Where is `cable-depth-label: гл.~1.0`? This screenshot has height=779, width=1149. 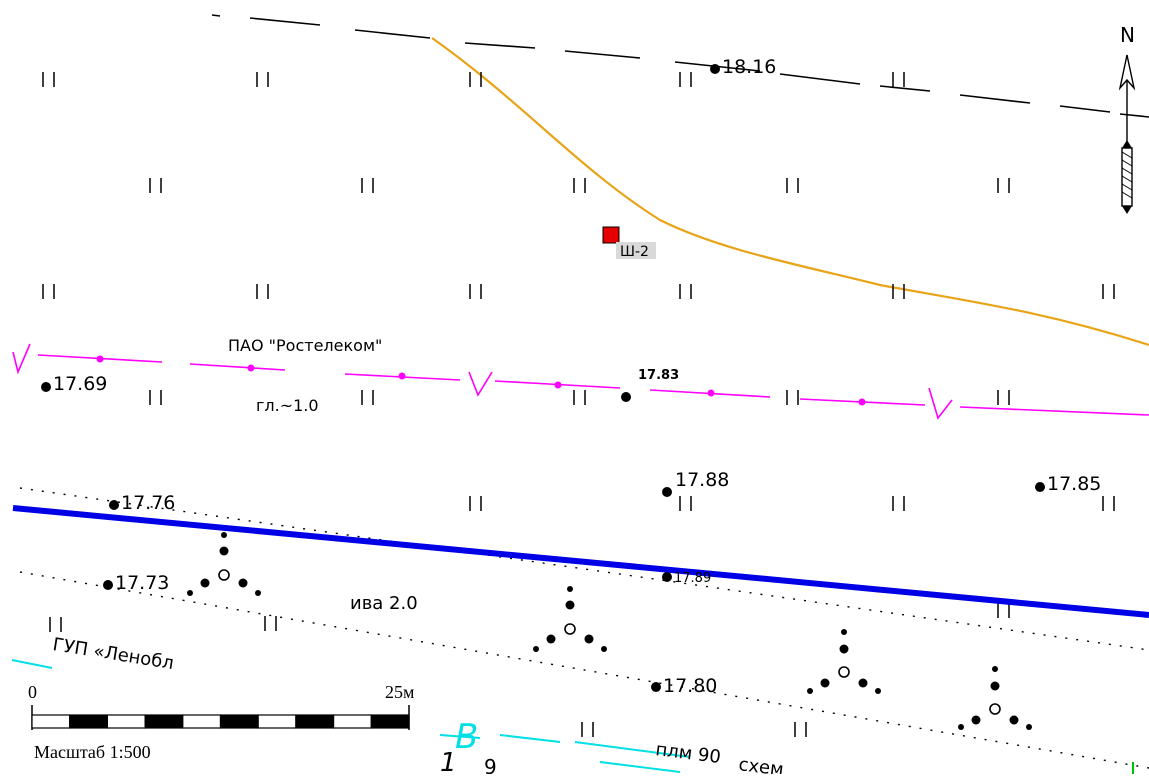 cable-depth-label: гл.~1.0 is located at coordinates (287, 405).